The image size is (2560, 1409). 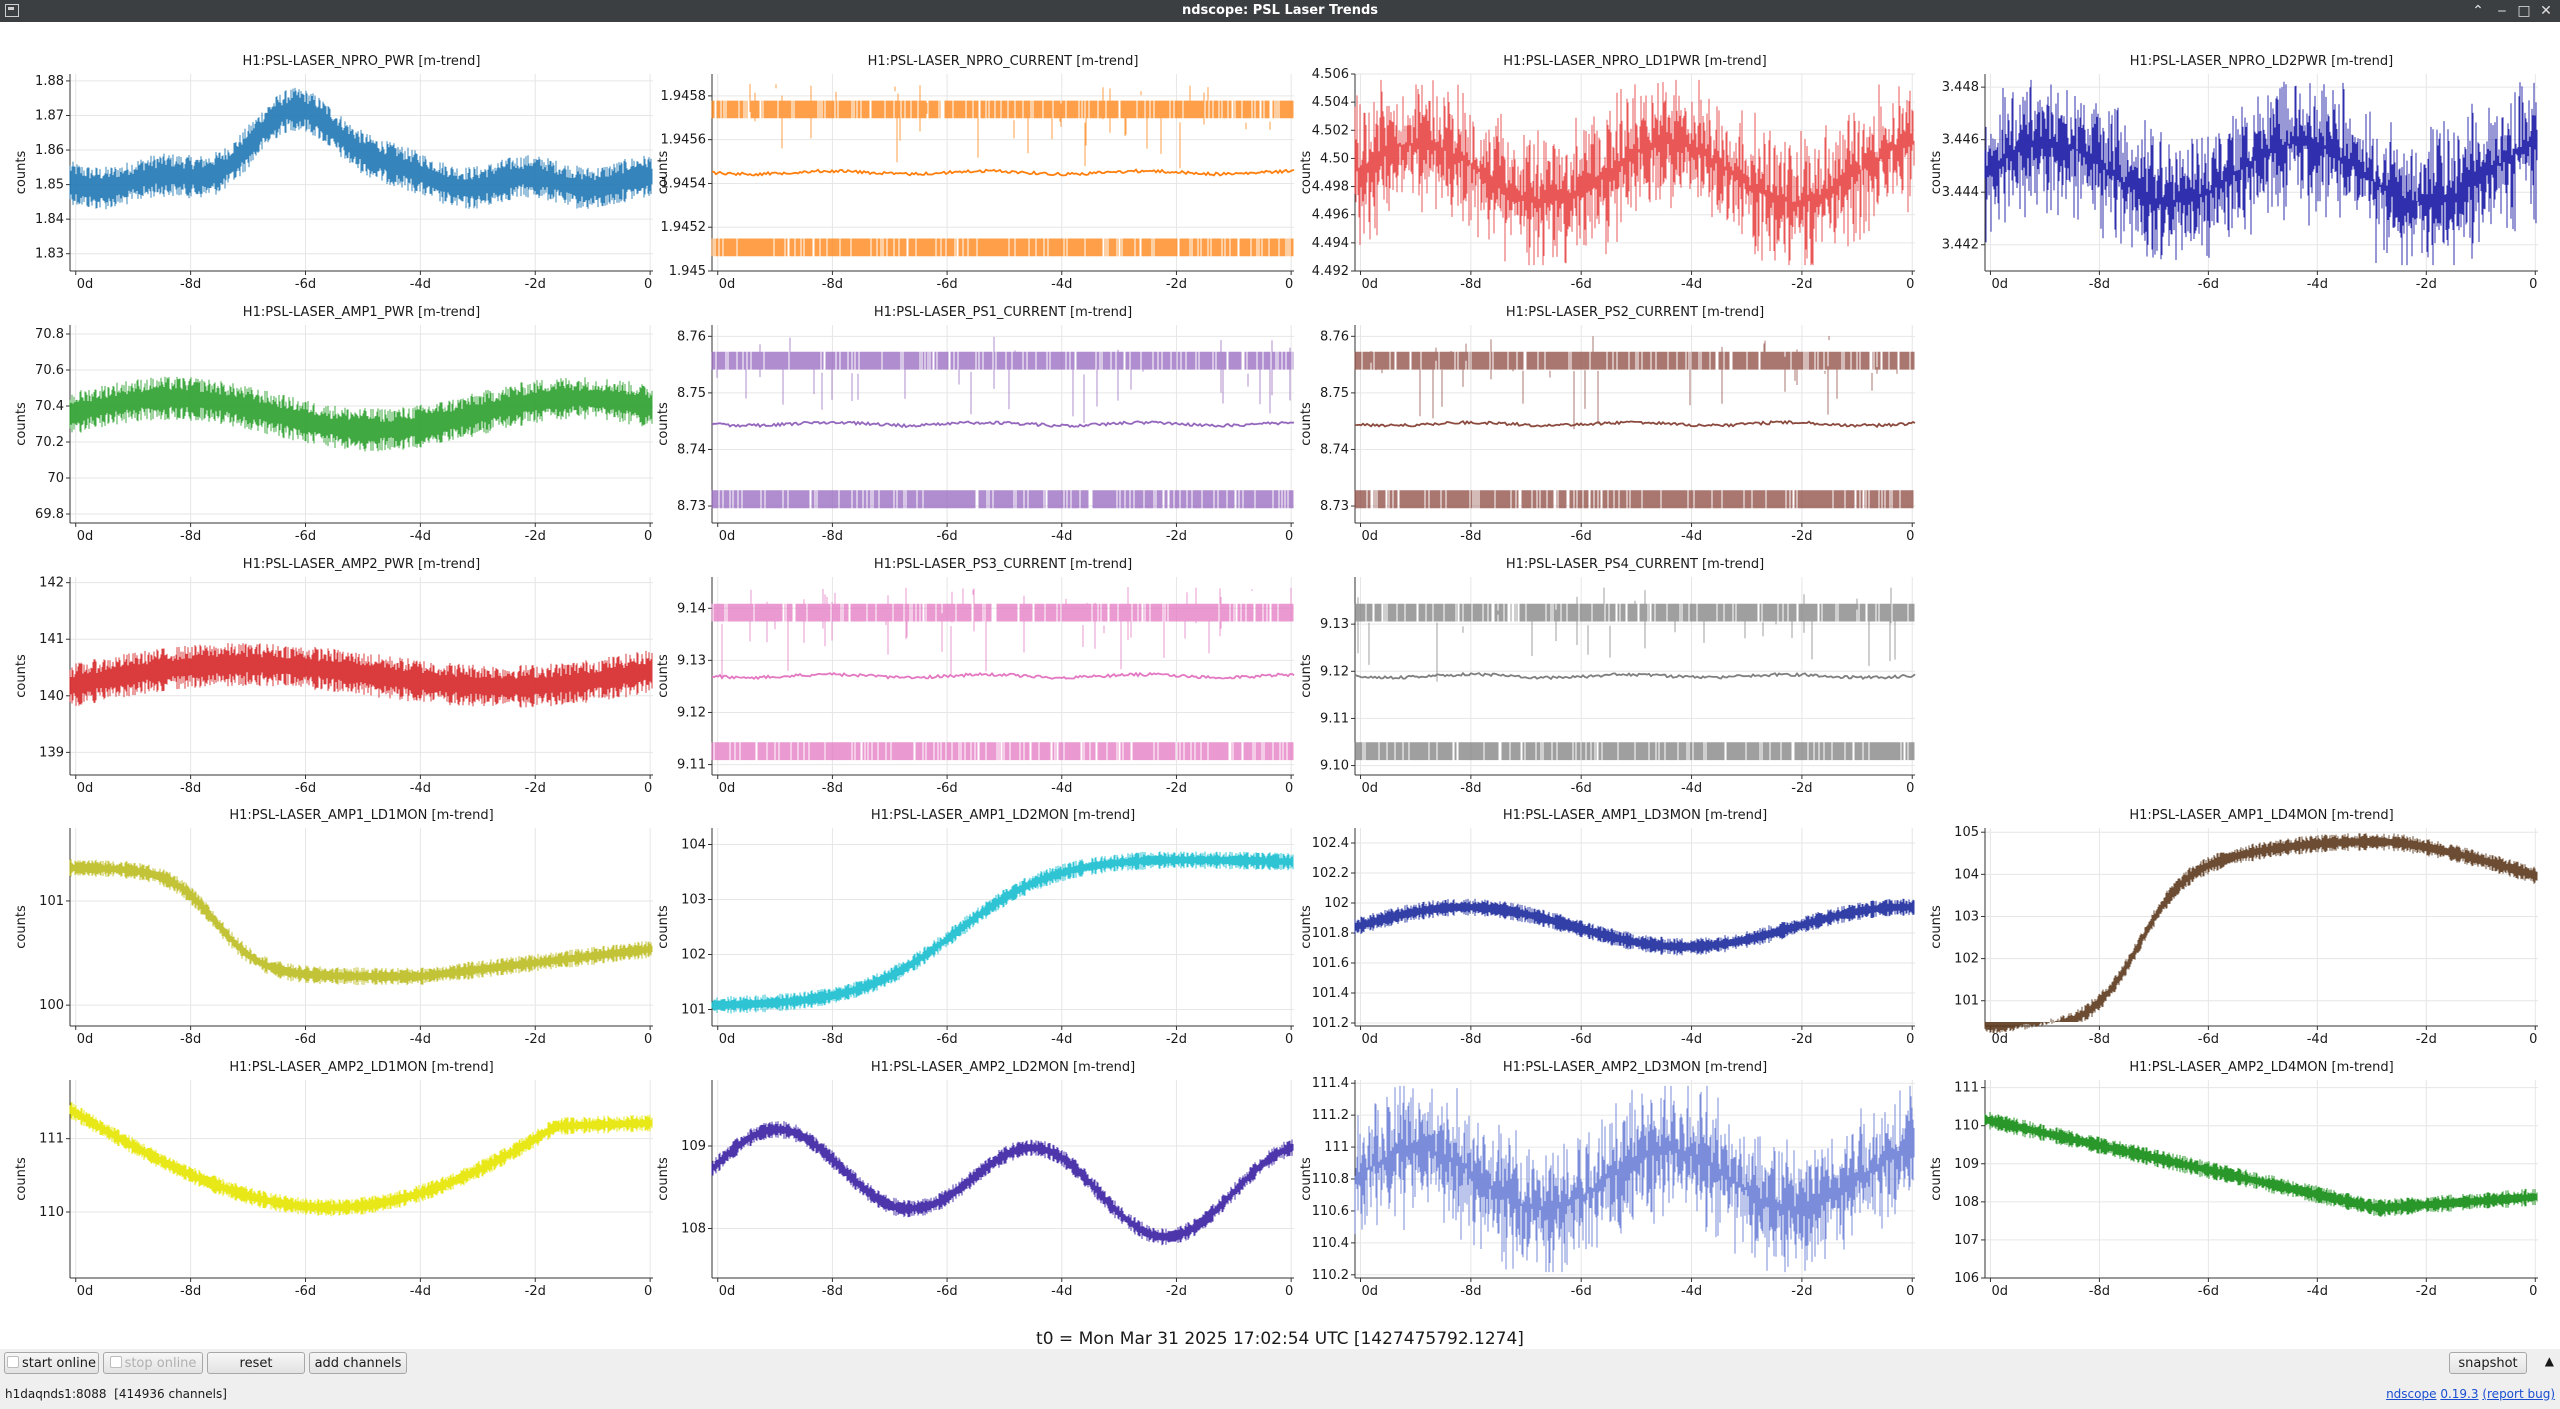 I want to click on collapse-up-icon: ▲, so click(x=2549, y=1361).